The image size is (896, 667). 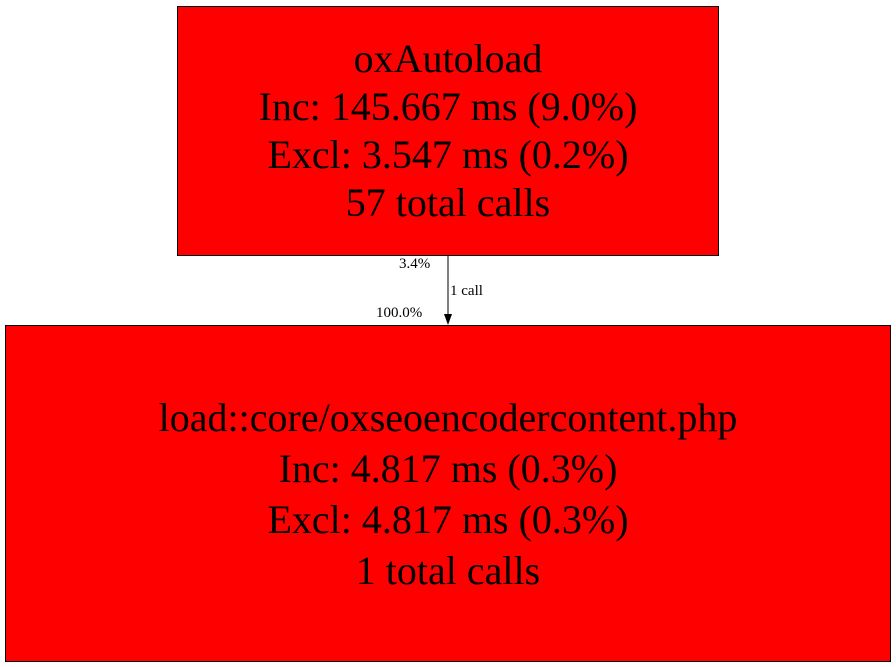 What do you see at coordinates (466, 291) in the screenshot?
I see `edge-label: 1 call` at bounding box center [466, 291].